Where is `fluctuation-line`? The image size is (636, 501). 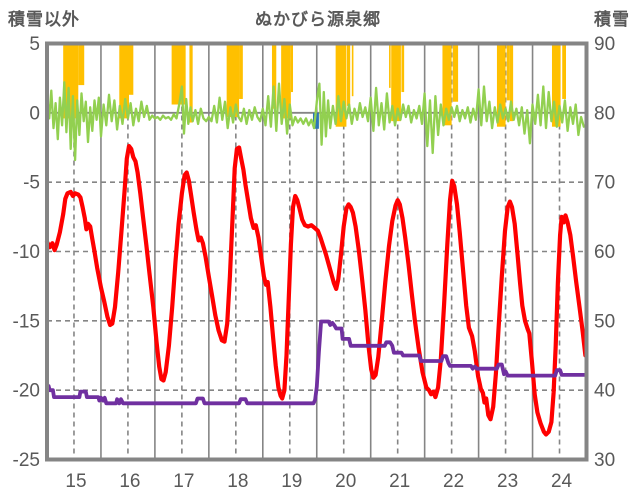 fluctuation-line is located at coordinates (315, 121).